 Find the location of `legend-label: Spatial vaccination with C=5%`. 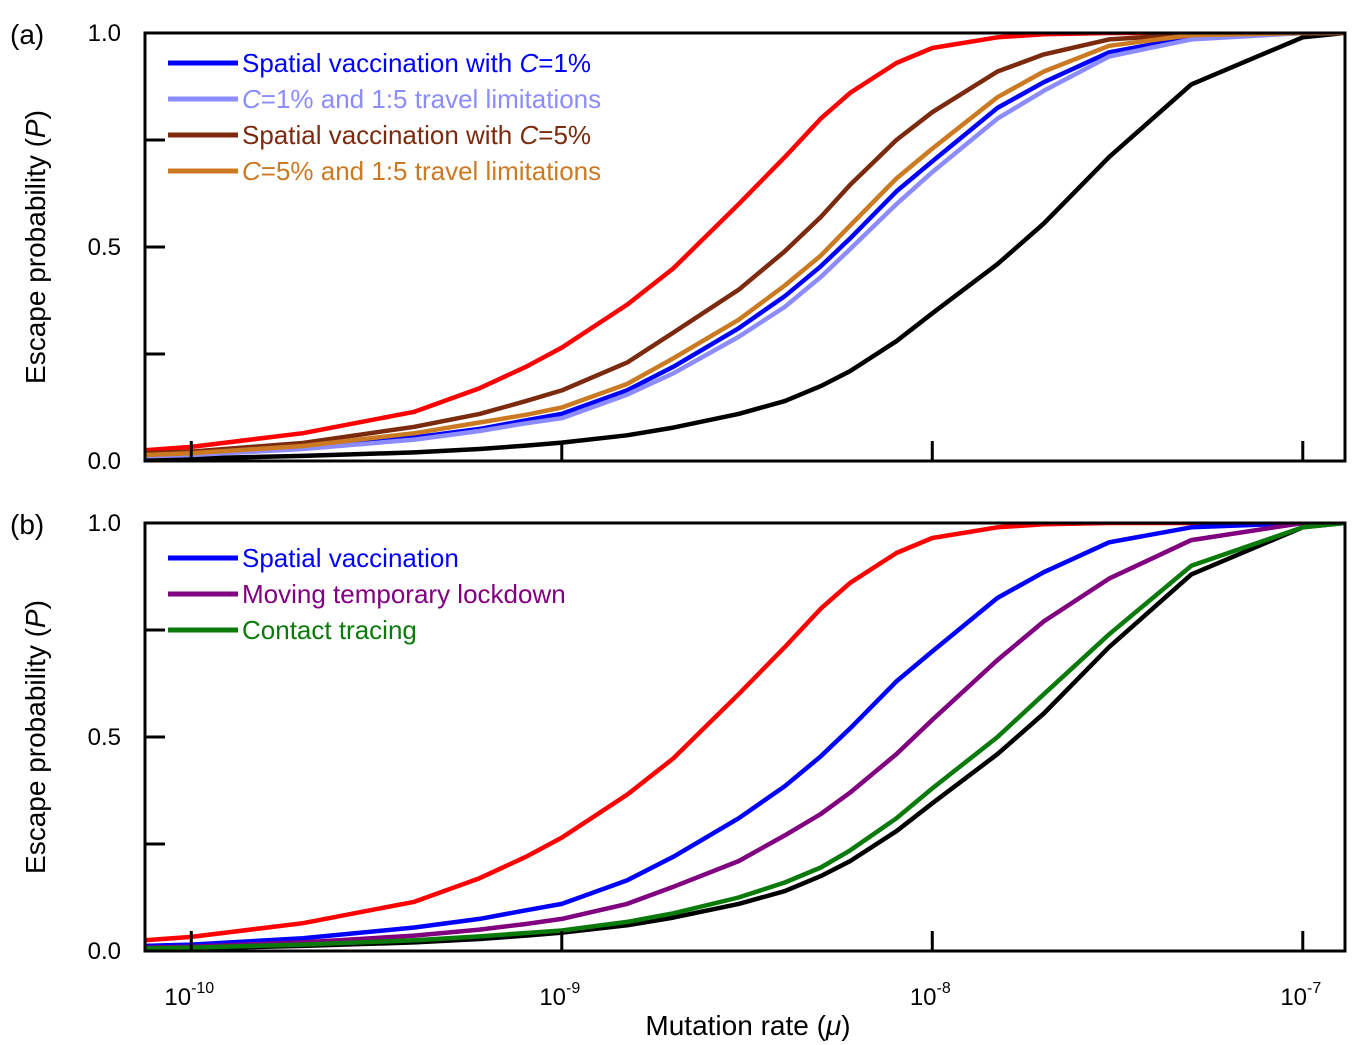

legend-label: Spatial vaccination with C=5% is located at coordinates (416, 135).